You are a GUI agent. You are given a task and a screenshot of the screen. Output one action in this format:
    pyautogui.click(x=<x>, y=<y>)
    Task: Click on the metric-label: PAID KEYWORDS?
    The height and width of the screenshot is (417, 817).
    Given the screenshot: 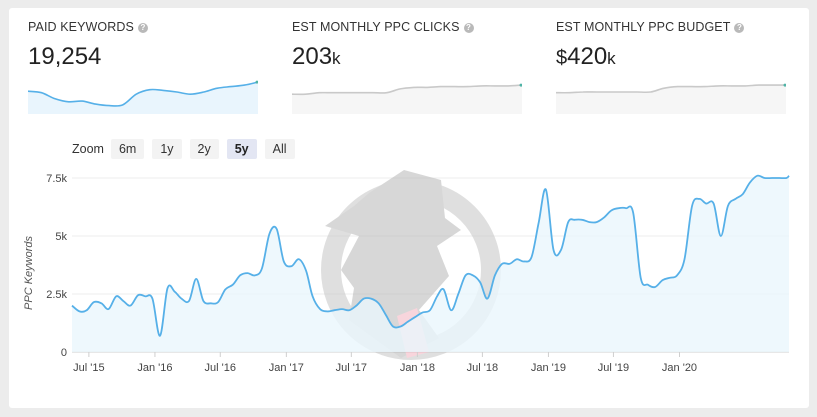 What is the action you would take?
    pyautogui.click(x=88, y=27)
    